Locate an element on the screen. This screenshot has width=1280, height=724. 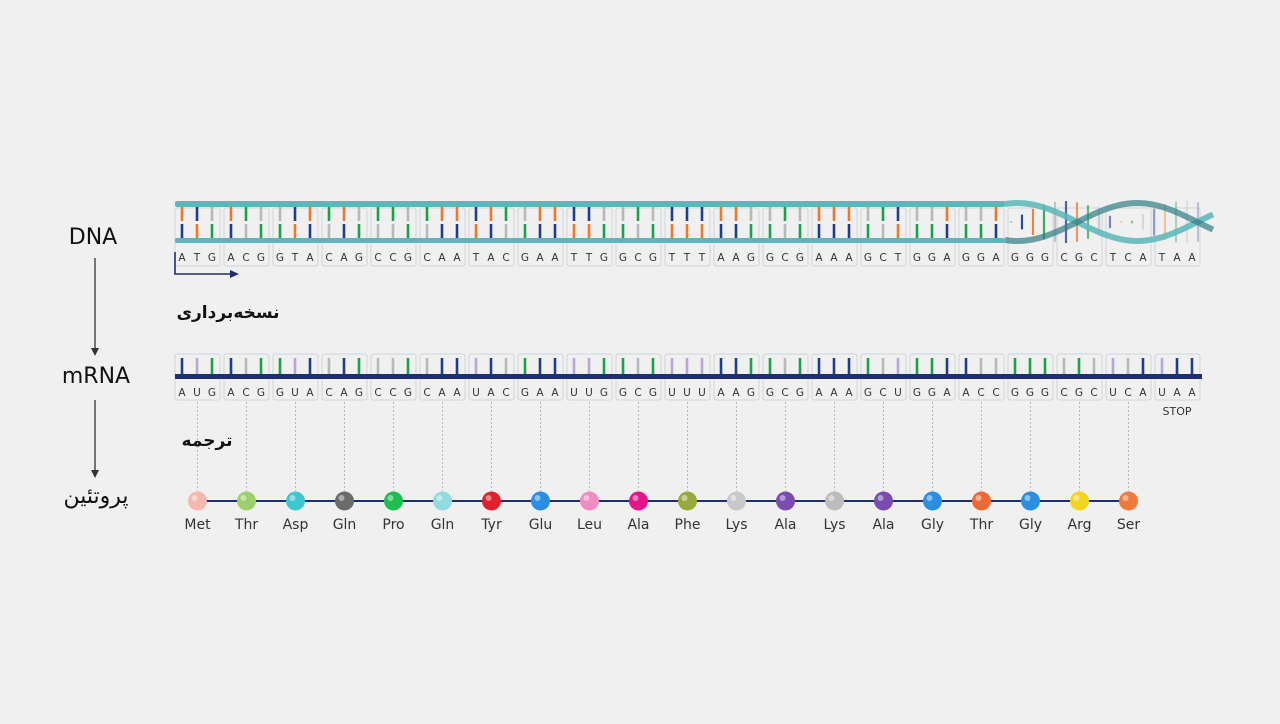
translation-label: ترجمه is located at coordinates (207, 441).